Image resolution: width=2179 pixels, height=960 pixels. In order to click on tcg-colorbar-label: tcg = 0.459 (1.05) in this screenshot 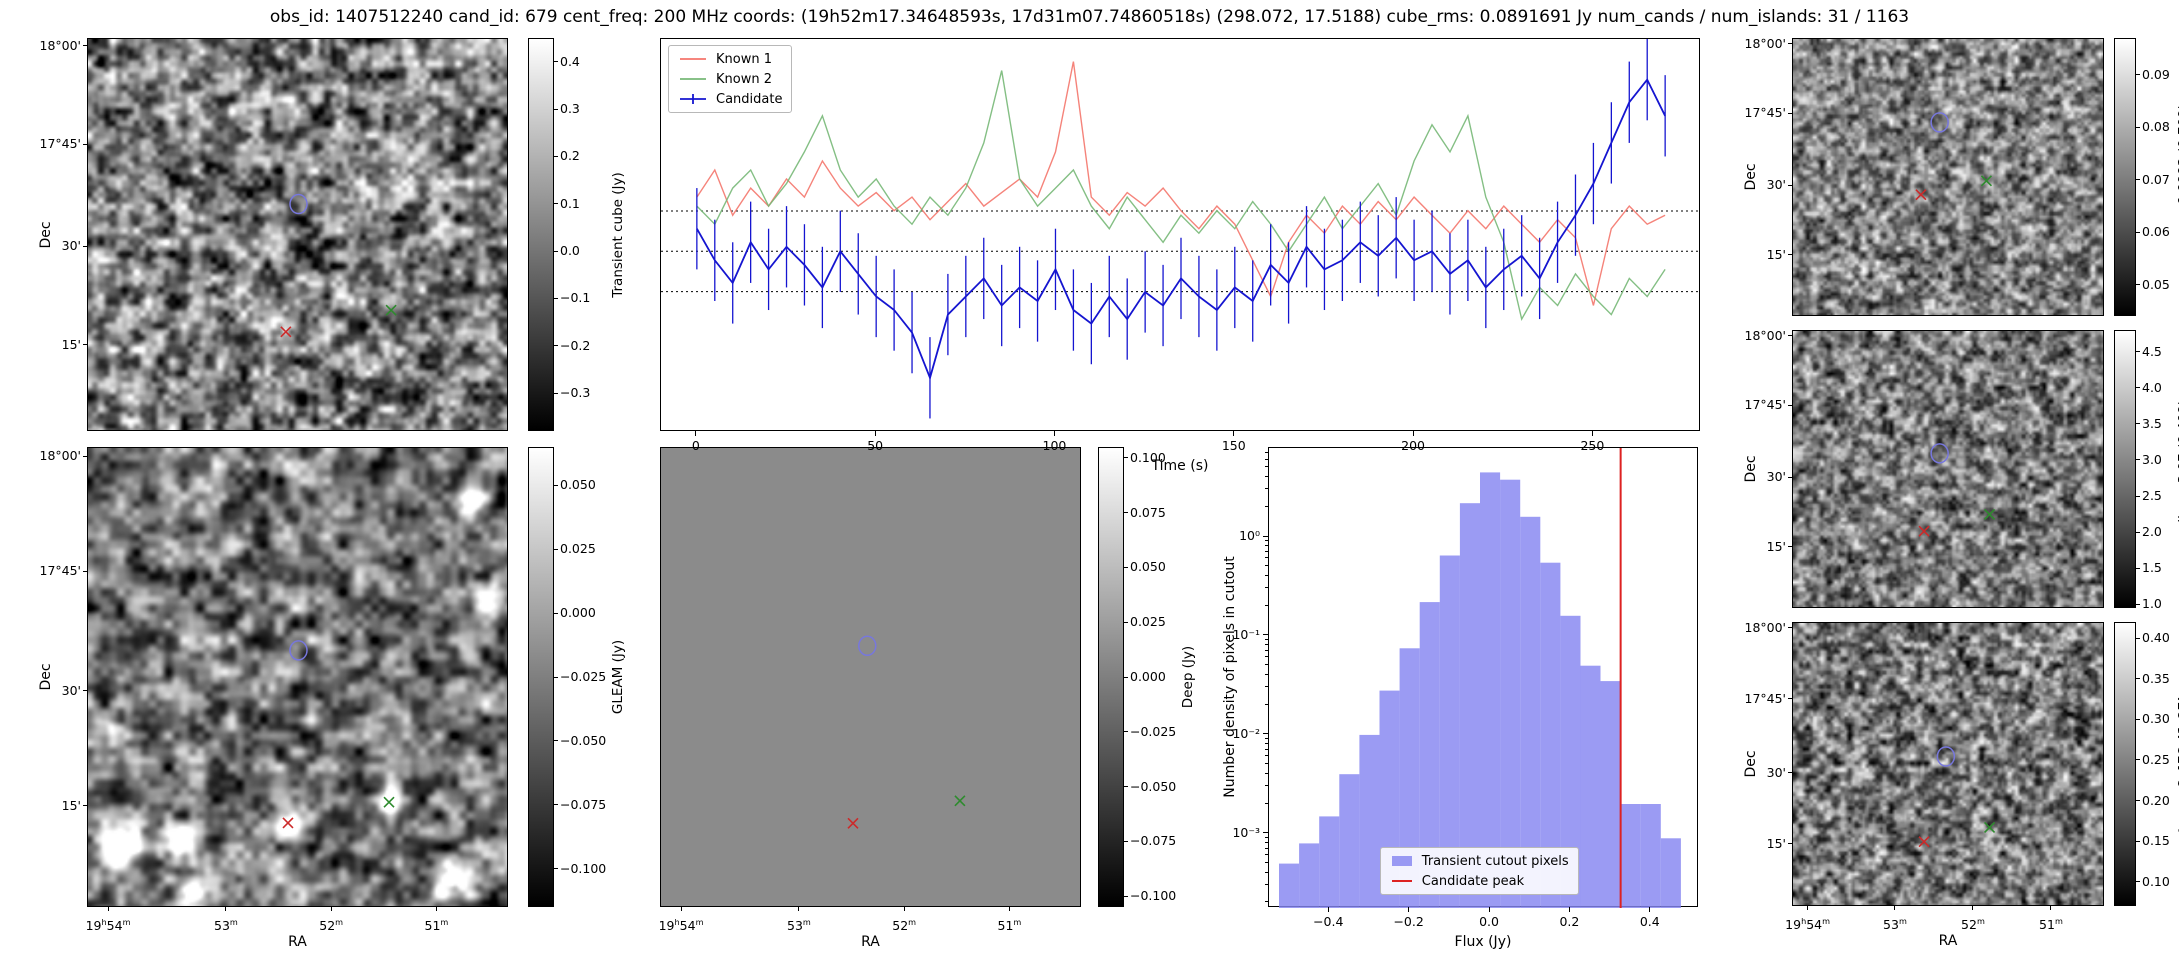, I will do `click(2177, 764)`.